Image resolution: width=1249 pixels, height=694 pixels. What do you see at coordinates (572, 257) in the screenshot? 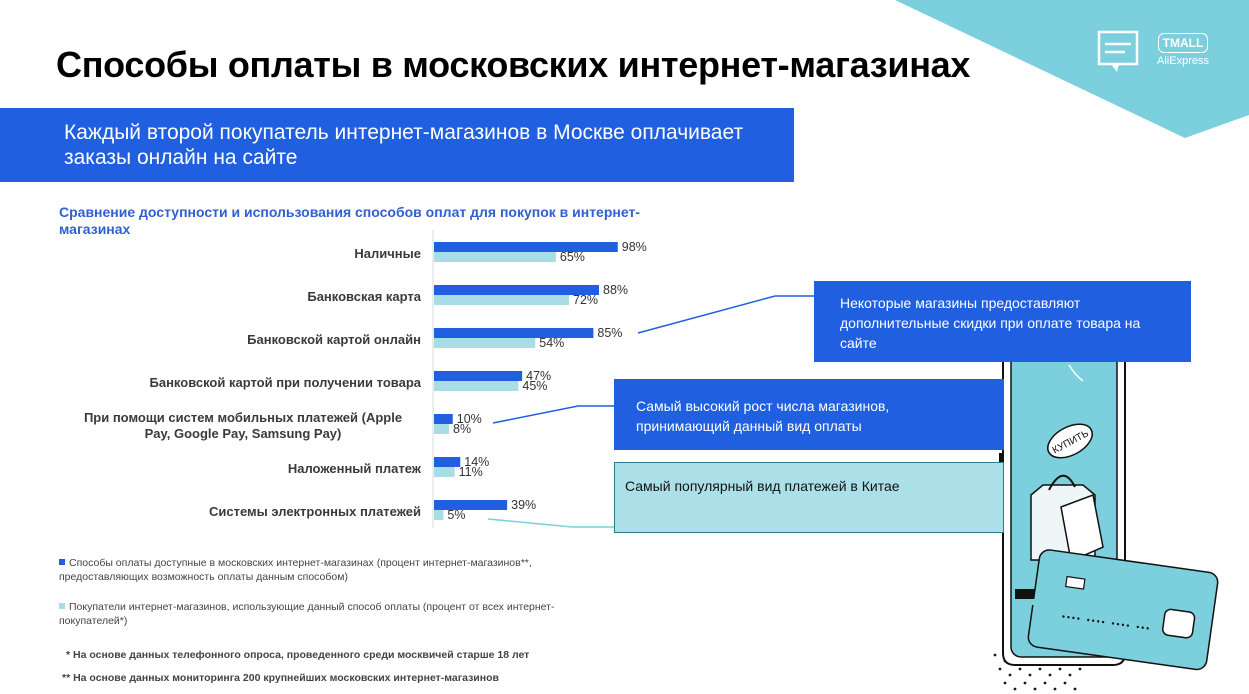
I see `value-label-series2-0: 65%` at bounding box center [572, 257].